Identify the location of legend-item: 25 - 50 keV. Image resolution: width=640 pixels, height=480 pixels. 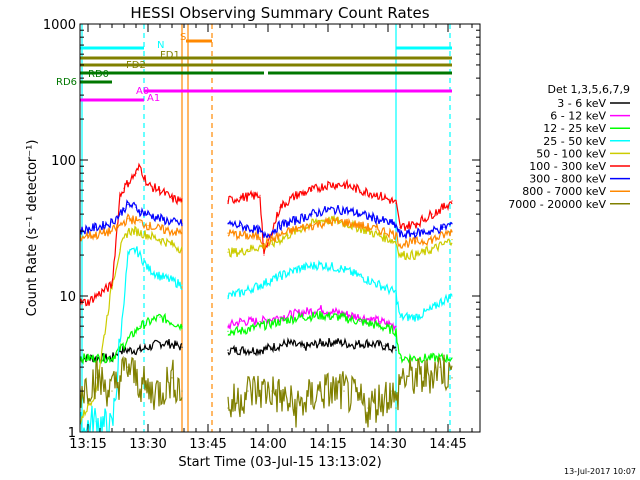
(586, 141).